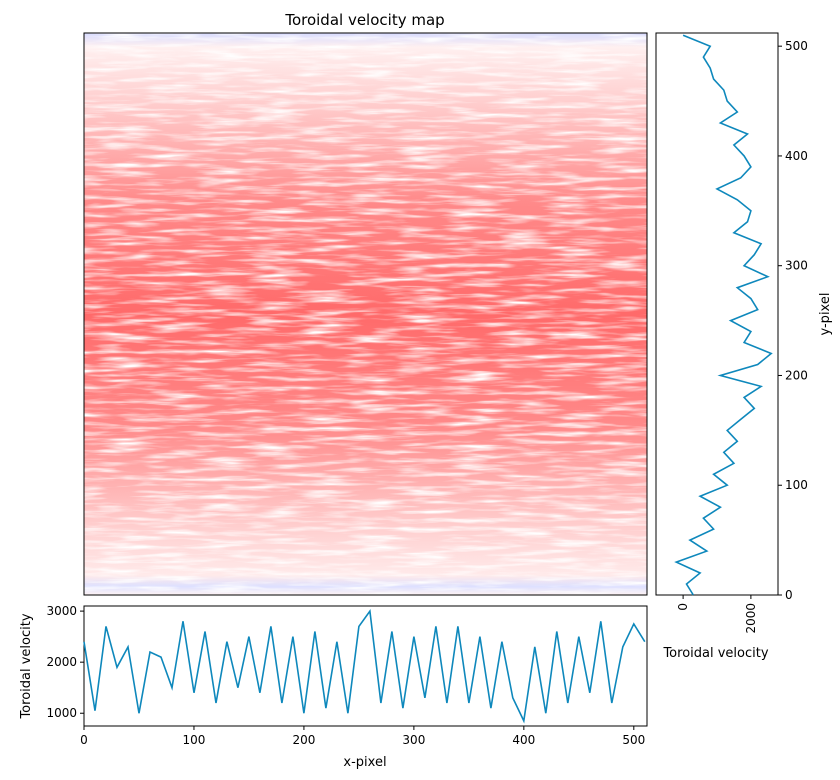 The height and width of the screenshot is (780, 840). I want to click on right-x-tick-label: 0, so click(683, 607).